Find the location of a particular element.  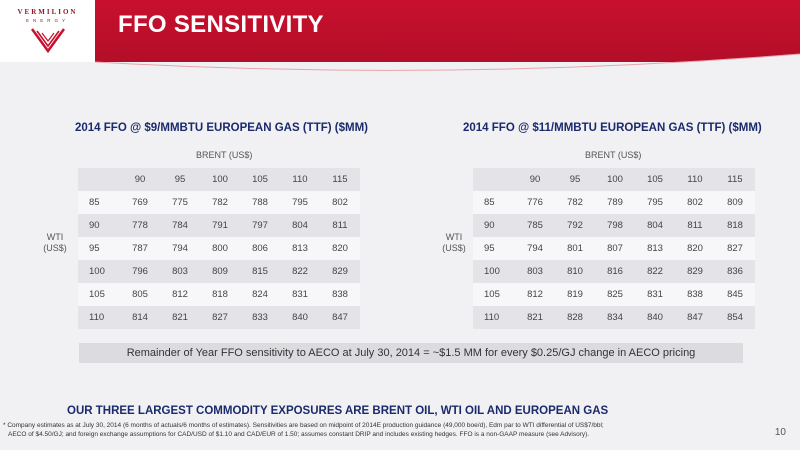

header-curve is located at coordinates (447, 65).